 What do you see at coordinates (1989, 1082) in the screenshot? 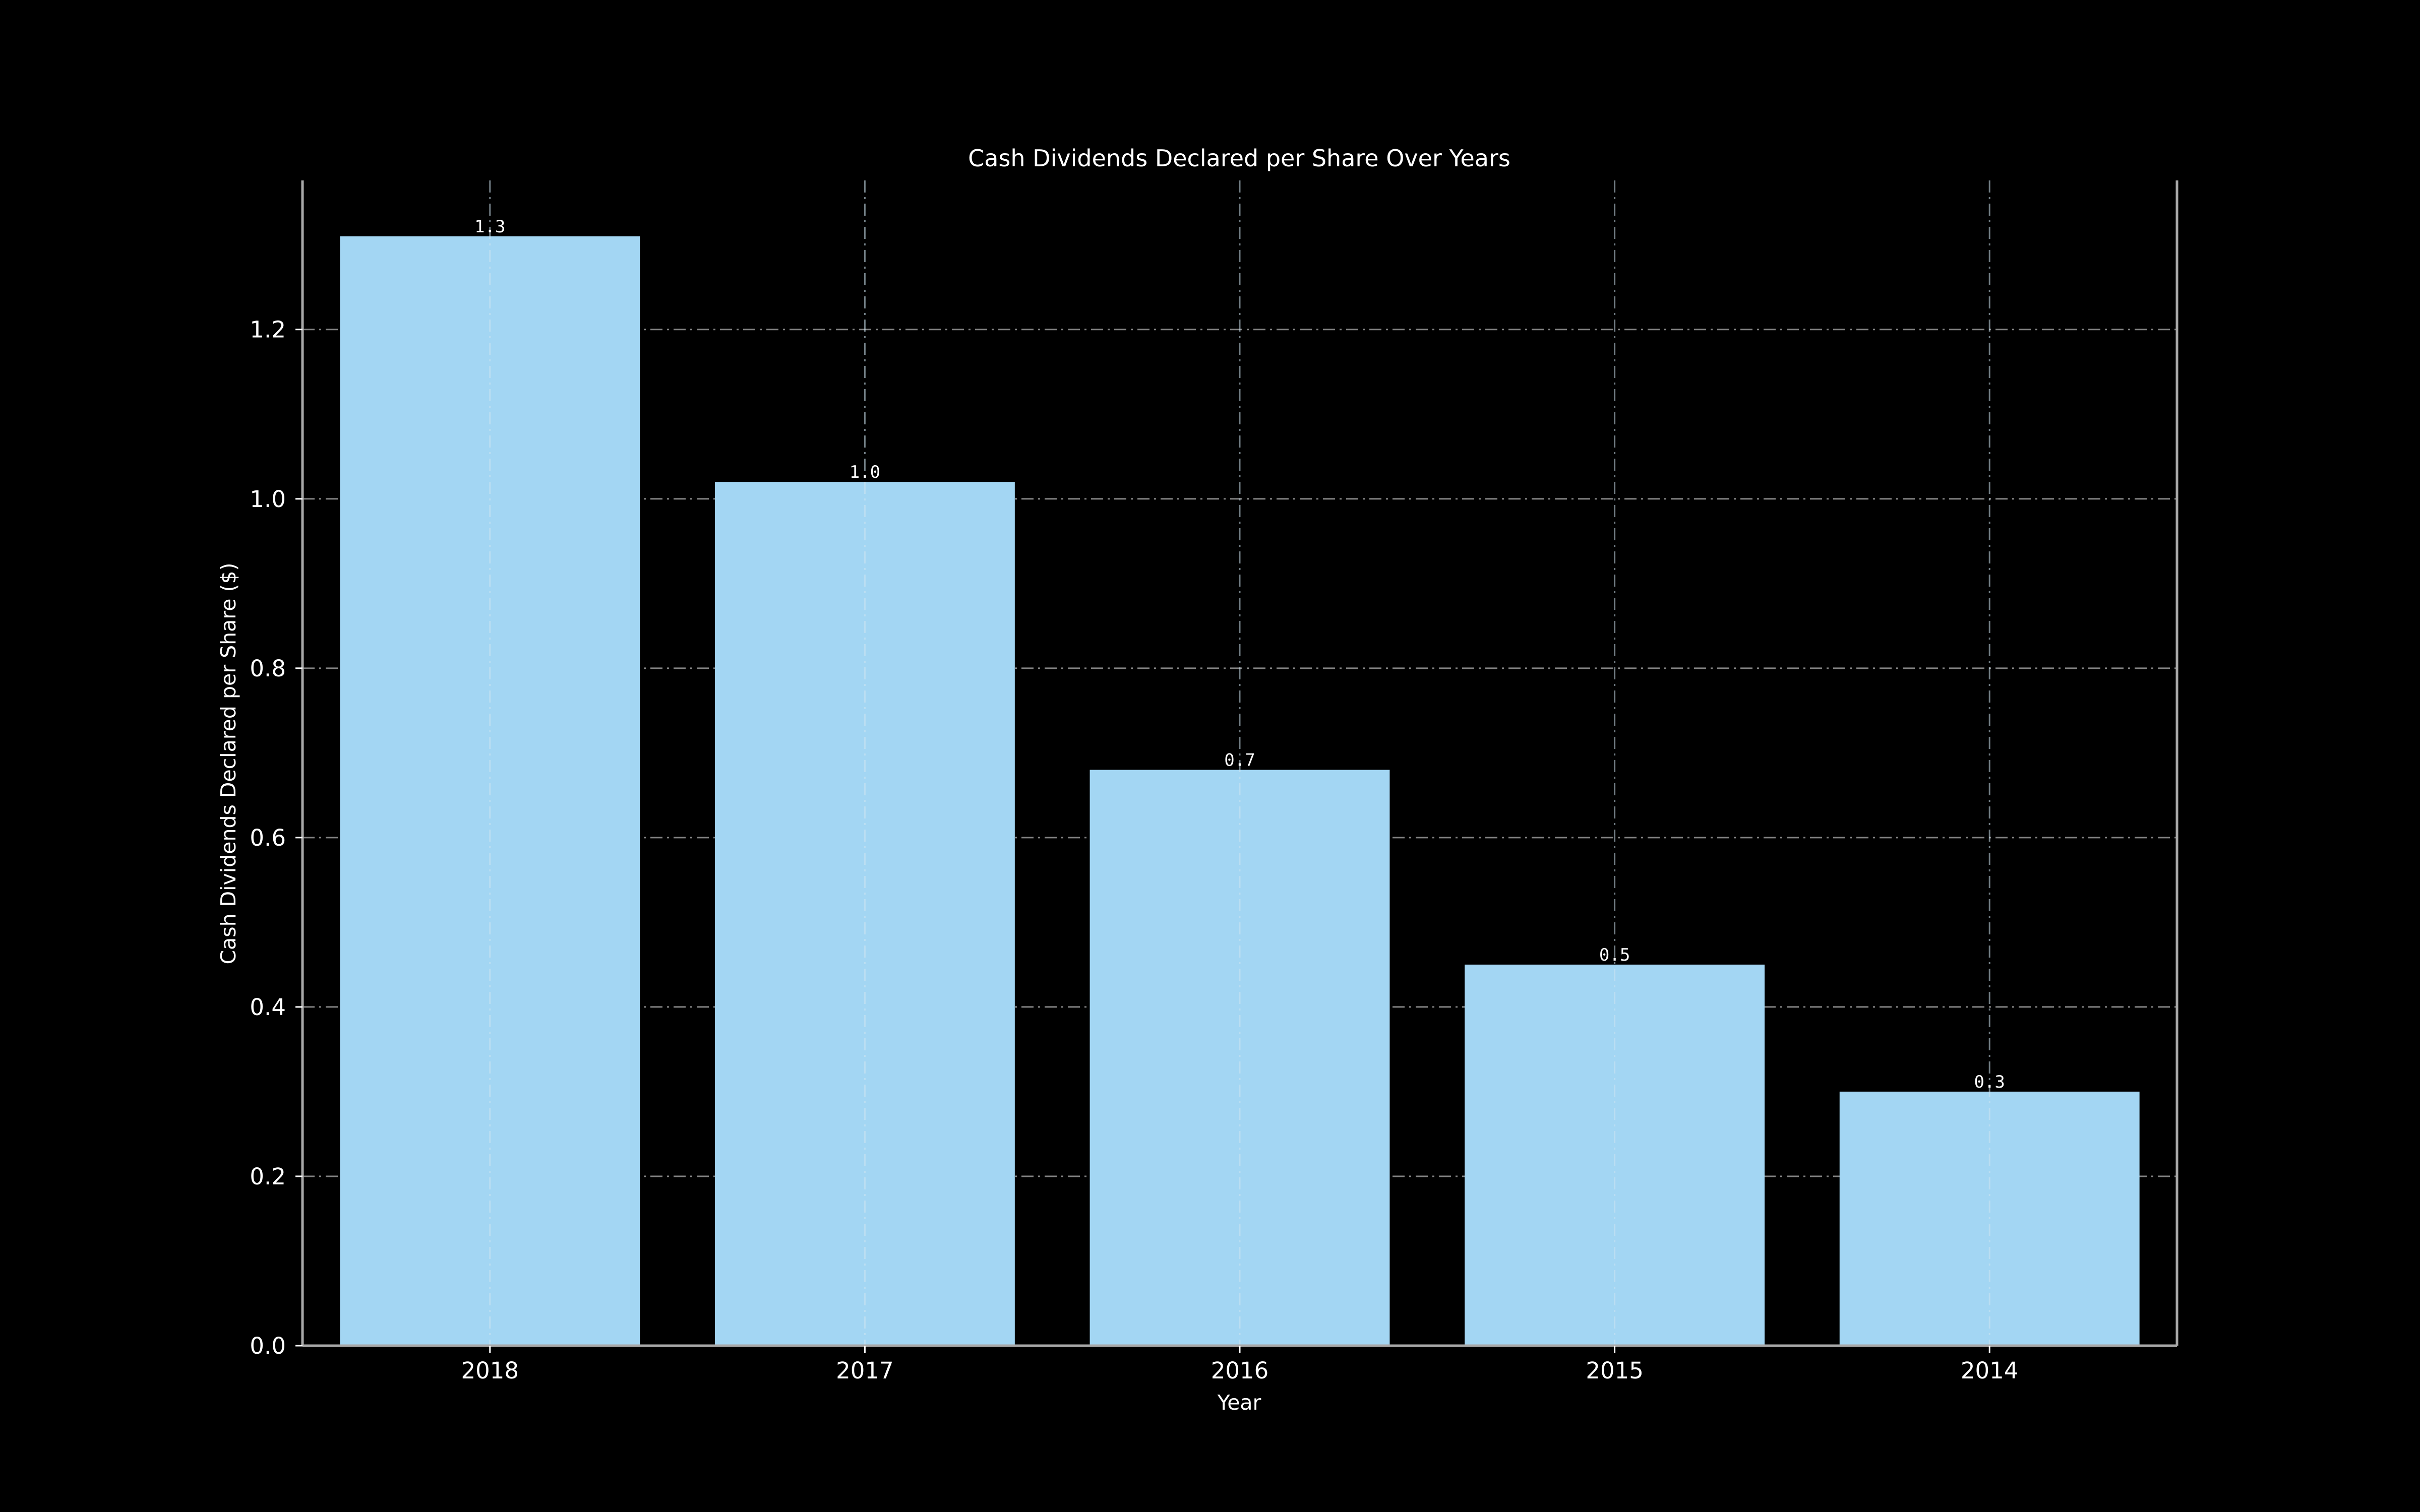
I see `data-label: 0.3` at bounding box center [1989, 1082].